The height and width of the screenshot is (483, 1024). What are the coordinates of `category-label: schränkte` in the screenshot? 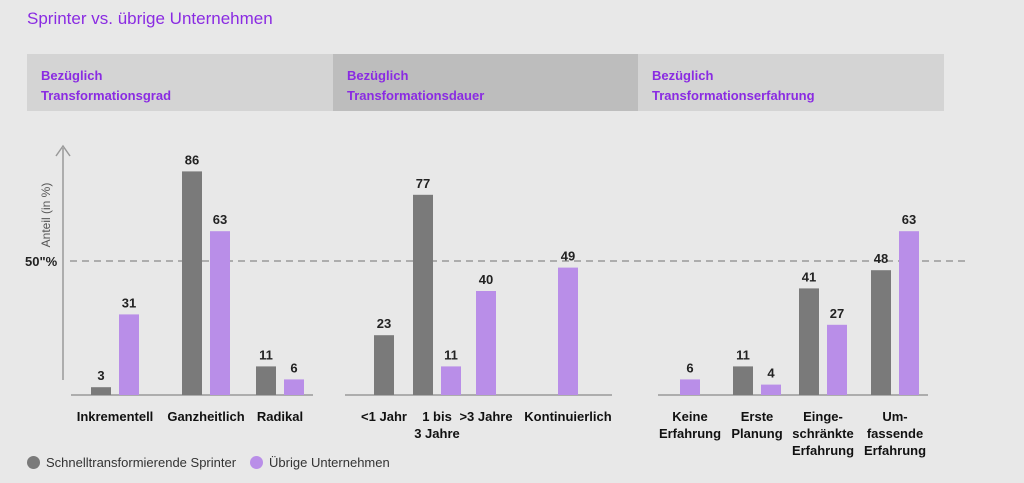 It's located at (822, 433).